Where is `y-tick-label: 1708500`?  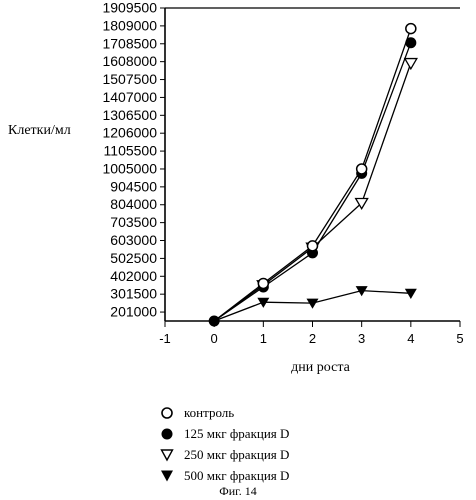 y-tick-label: 1708500 is located at coordinates (129, 43).